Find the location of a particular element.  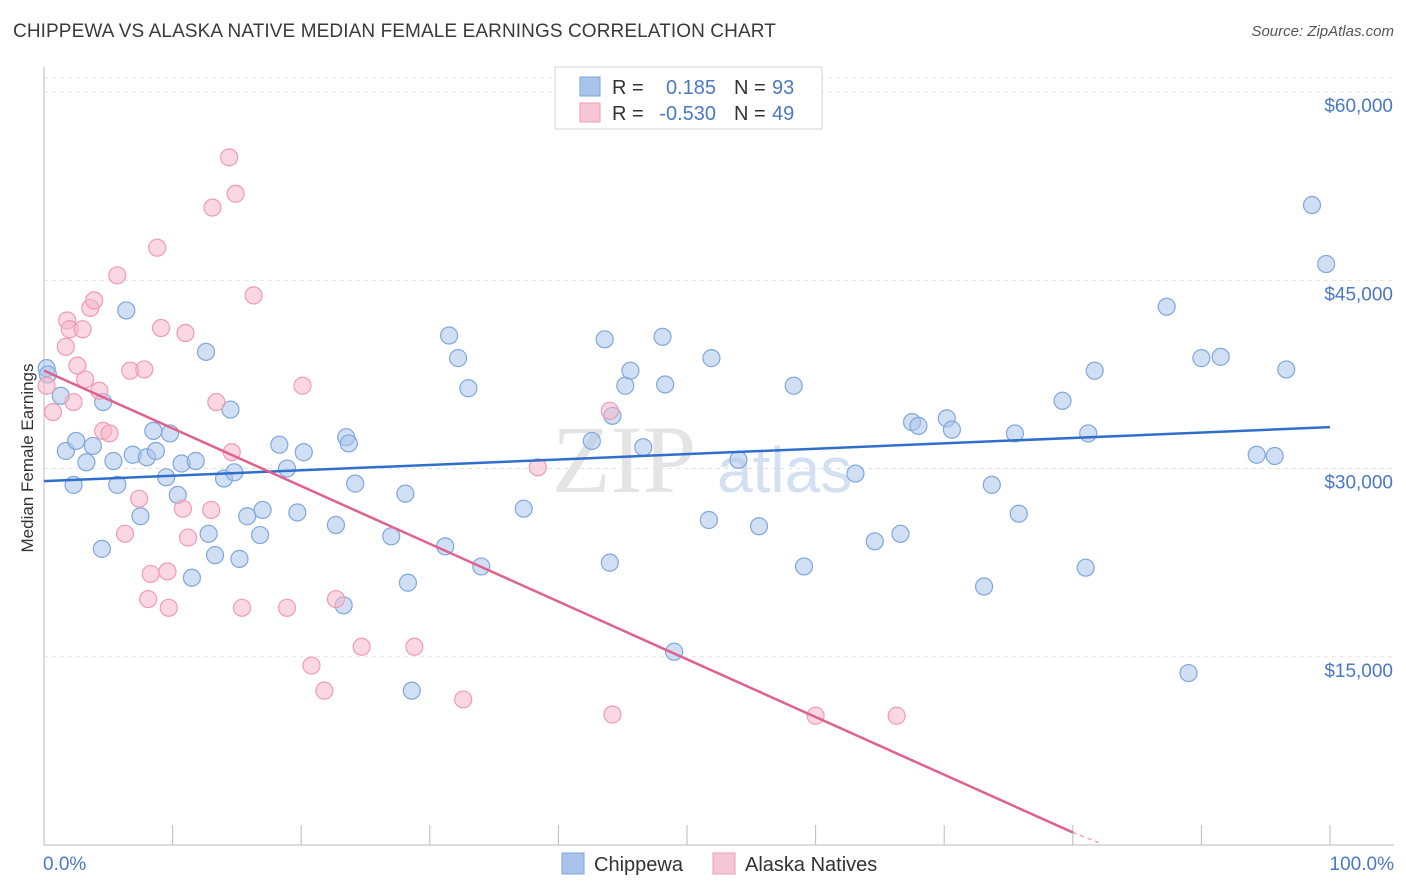

series-legend: Chippewa Alaska Natives is located at coordinates (719, 864).